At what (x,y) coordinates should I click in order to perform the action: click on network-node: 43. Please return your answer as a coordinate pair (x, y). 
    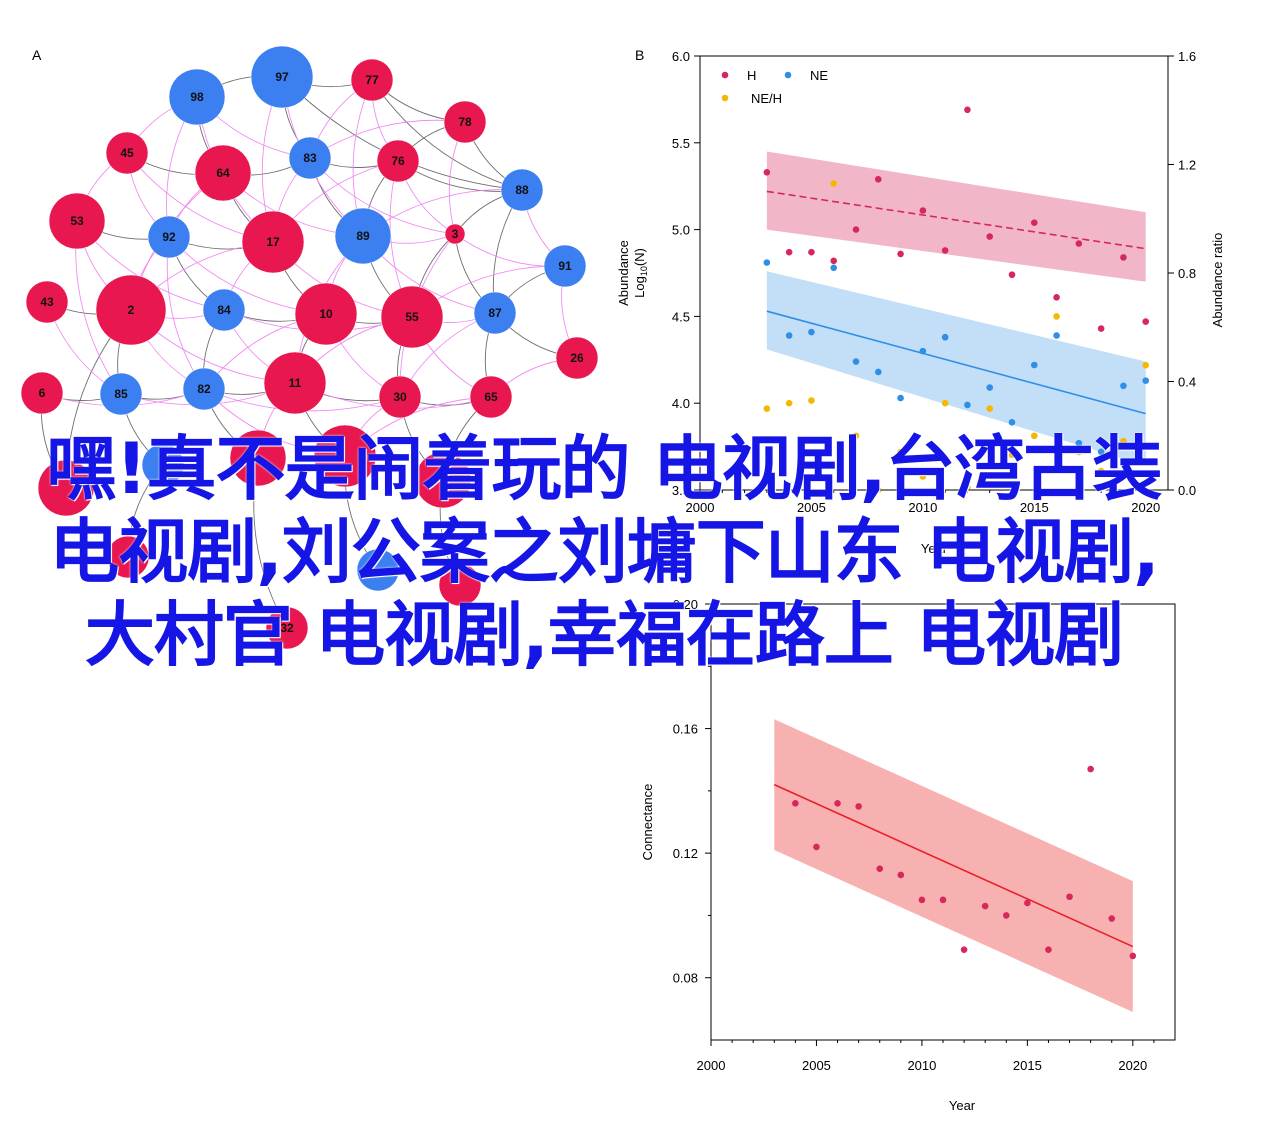
    Looking at the image, I should click on (47, 302).